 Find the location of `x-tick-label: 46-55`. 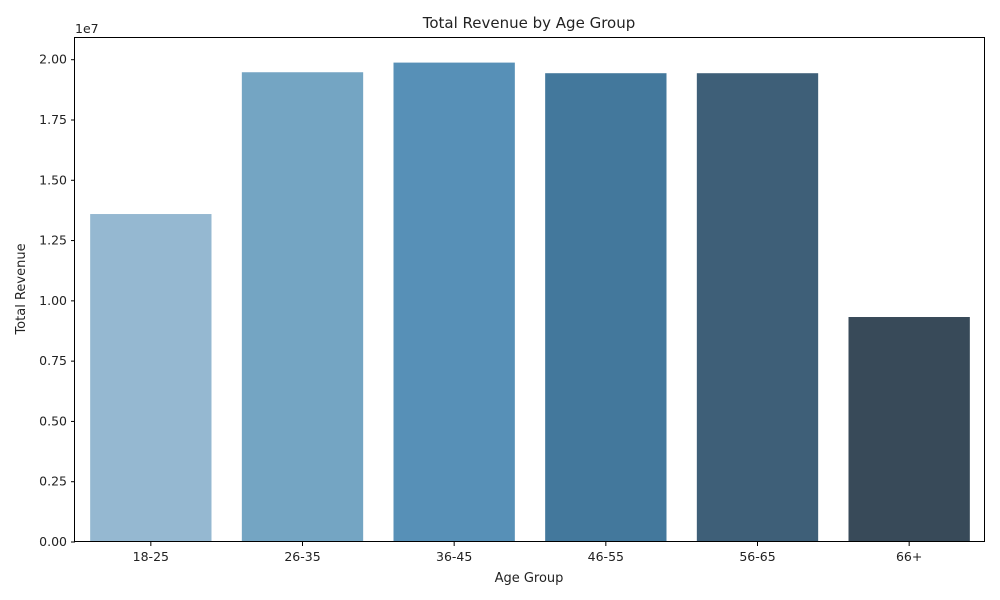

x-tick-label: 46-55 is located at coordinates (606, 556).